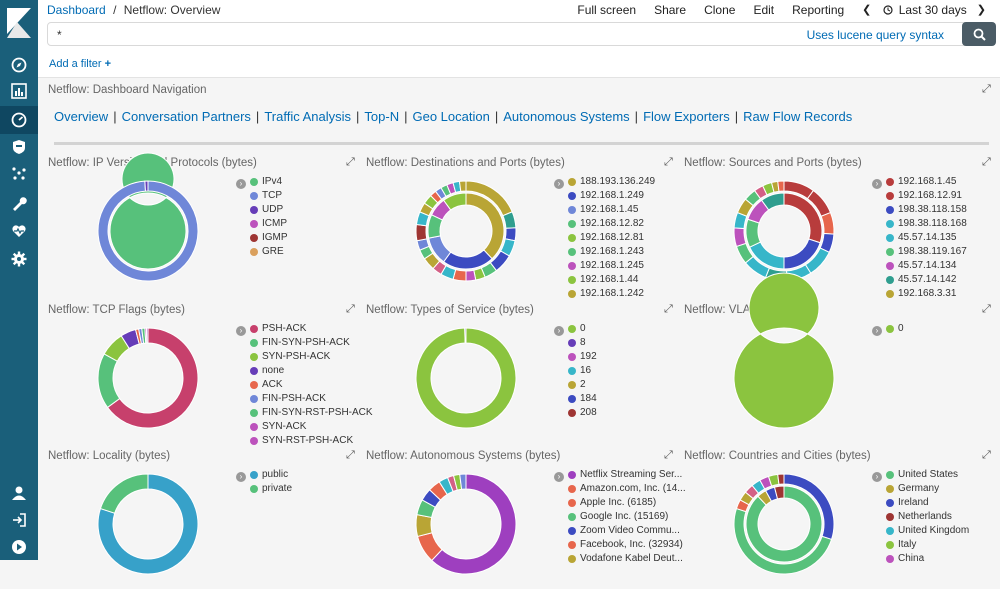 The height and width of the screenshot is (589, 1000). Describe the element at coordinates (926, 196) in the screenshot. I see `legend-item: 192.168.12.91` at that location.